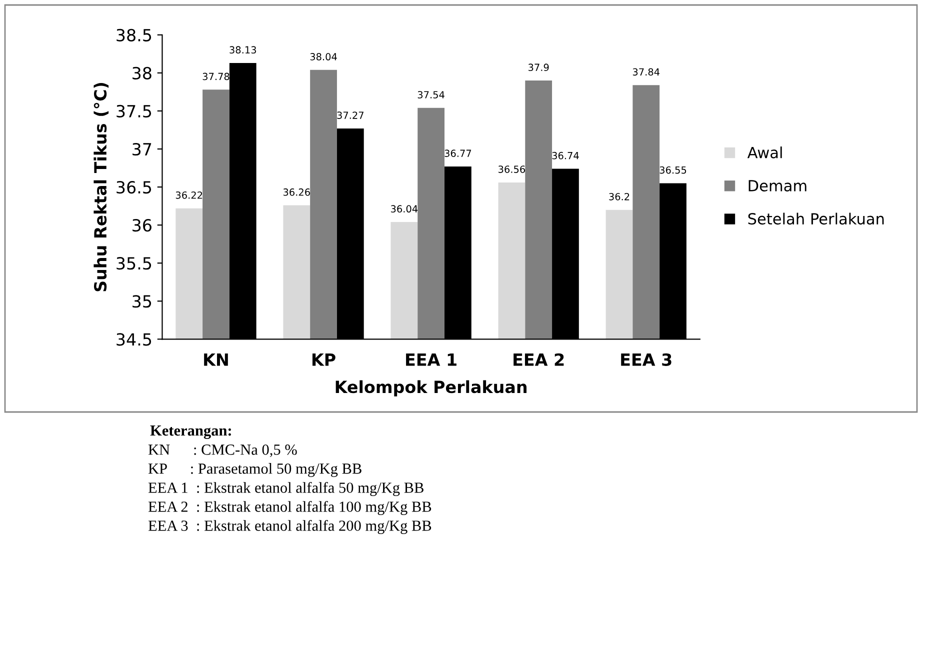 This screenshot has width=927, height=646. What do you see at coordinates (431, 388) in the screenshot?
I see `x-axis-title: Kelompok Perlakuan` at bounding box center [431, 388].